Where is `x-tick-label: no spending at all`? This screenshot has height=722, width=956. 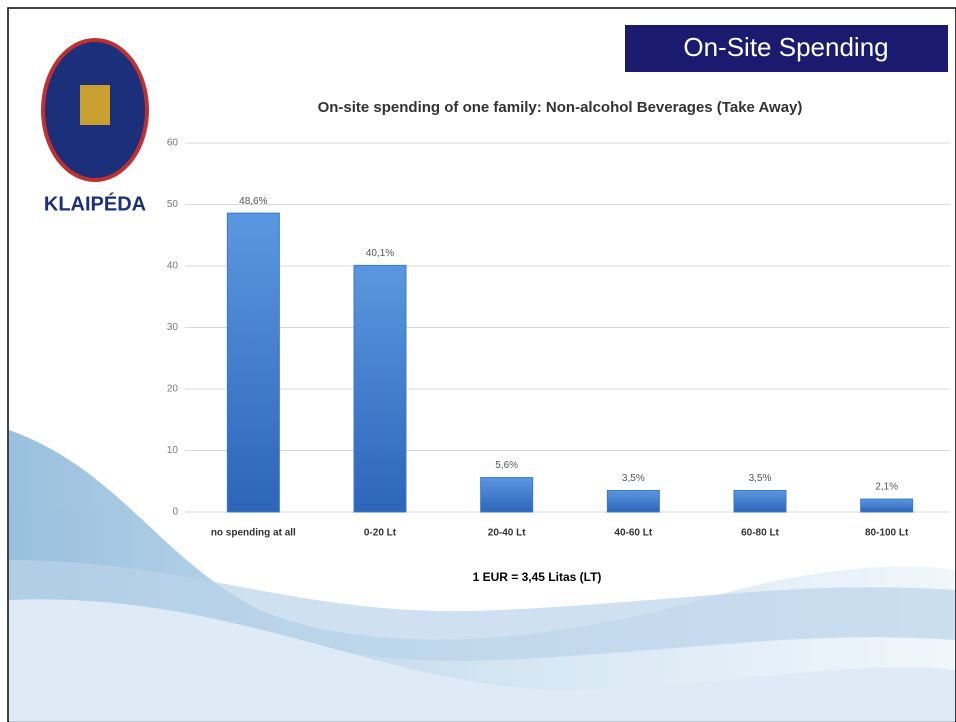 x-tick-label: no spending at all is located at coordinates (253, 533).